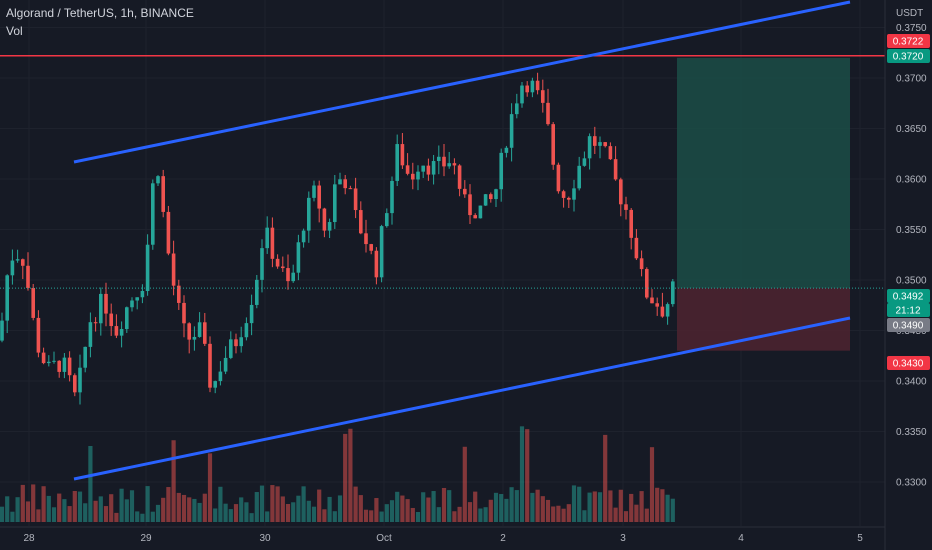 Image resolution: width=932 pixels, height=550 pixels. Describe the element at coordinates (911, 483) in the screenshot. I see `price-tick-label: 0.3300` at that location.